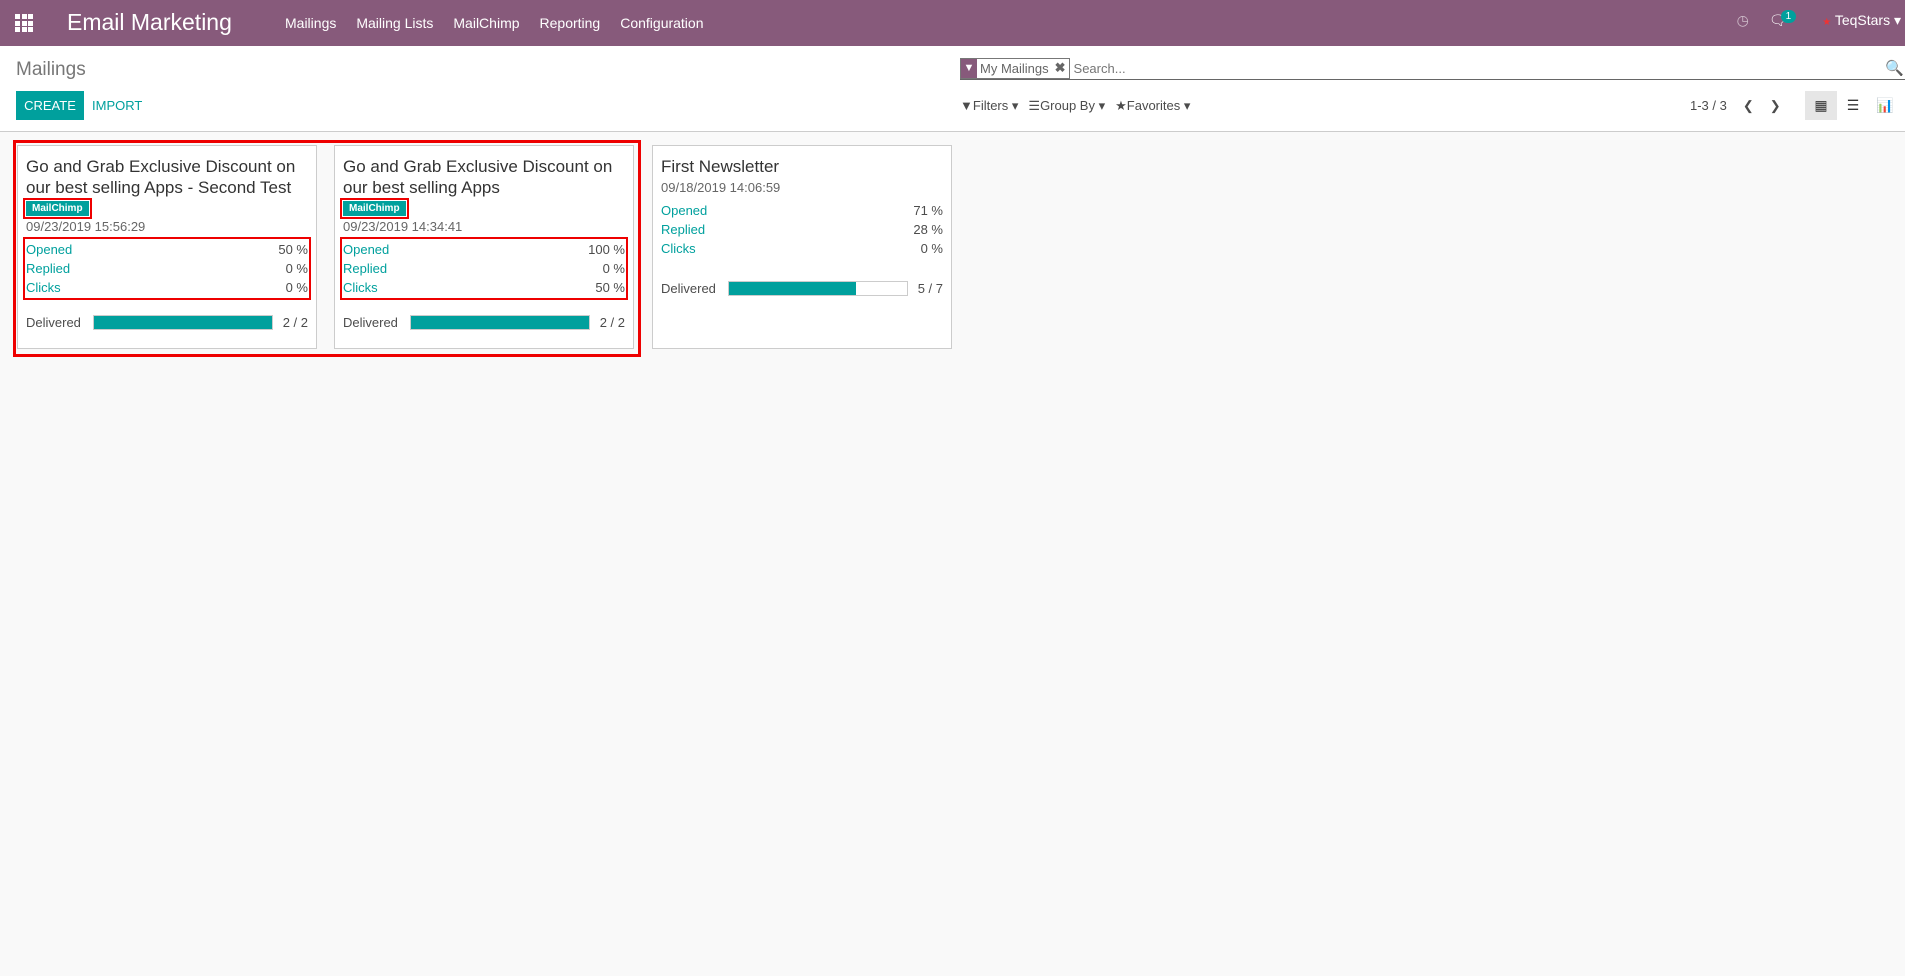  What do you see at coordinates (928, 229) in the screenshot?
I see `stat-value: 28 %` at bounding box center [928, 229].